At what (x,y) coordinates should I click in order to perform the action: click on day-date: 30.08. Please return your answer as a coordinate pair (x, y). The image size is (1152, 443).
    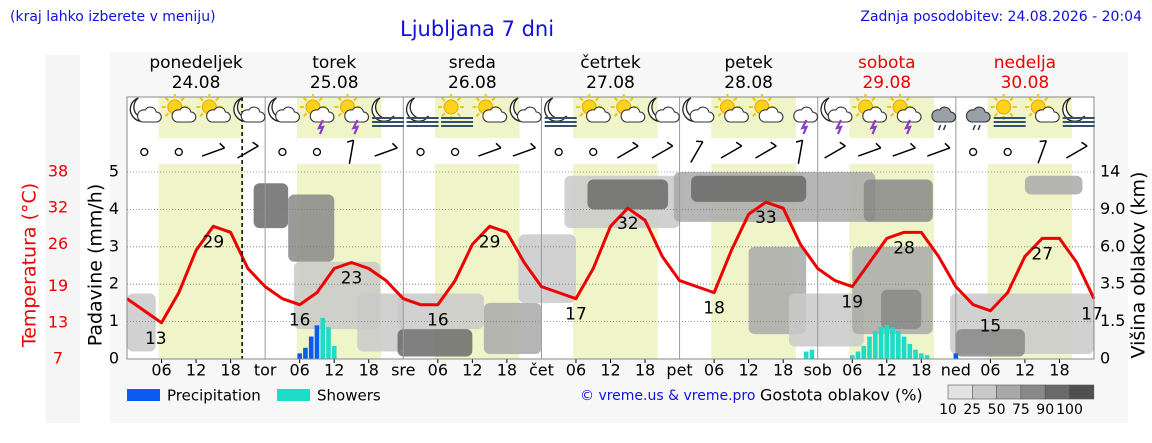
    Looking at the image, I should click on (1025, 83).